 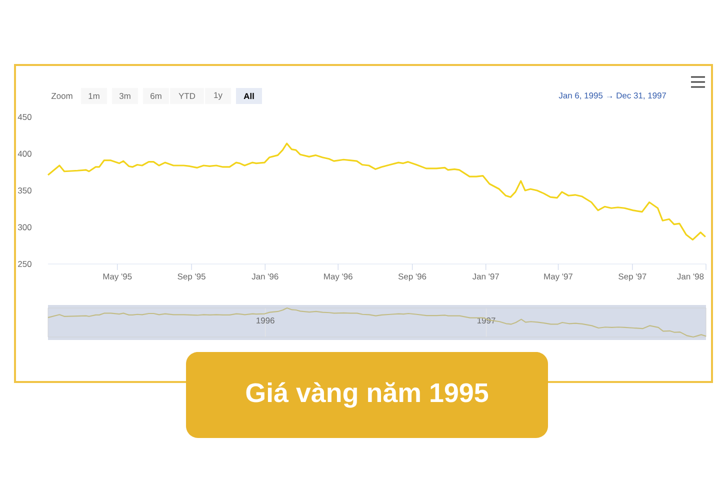 What do you see at coordinates (218, 96) in the screenshot?
I see `text: 1y` at bounding box center [218, 96].